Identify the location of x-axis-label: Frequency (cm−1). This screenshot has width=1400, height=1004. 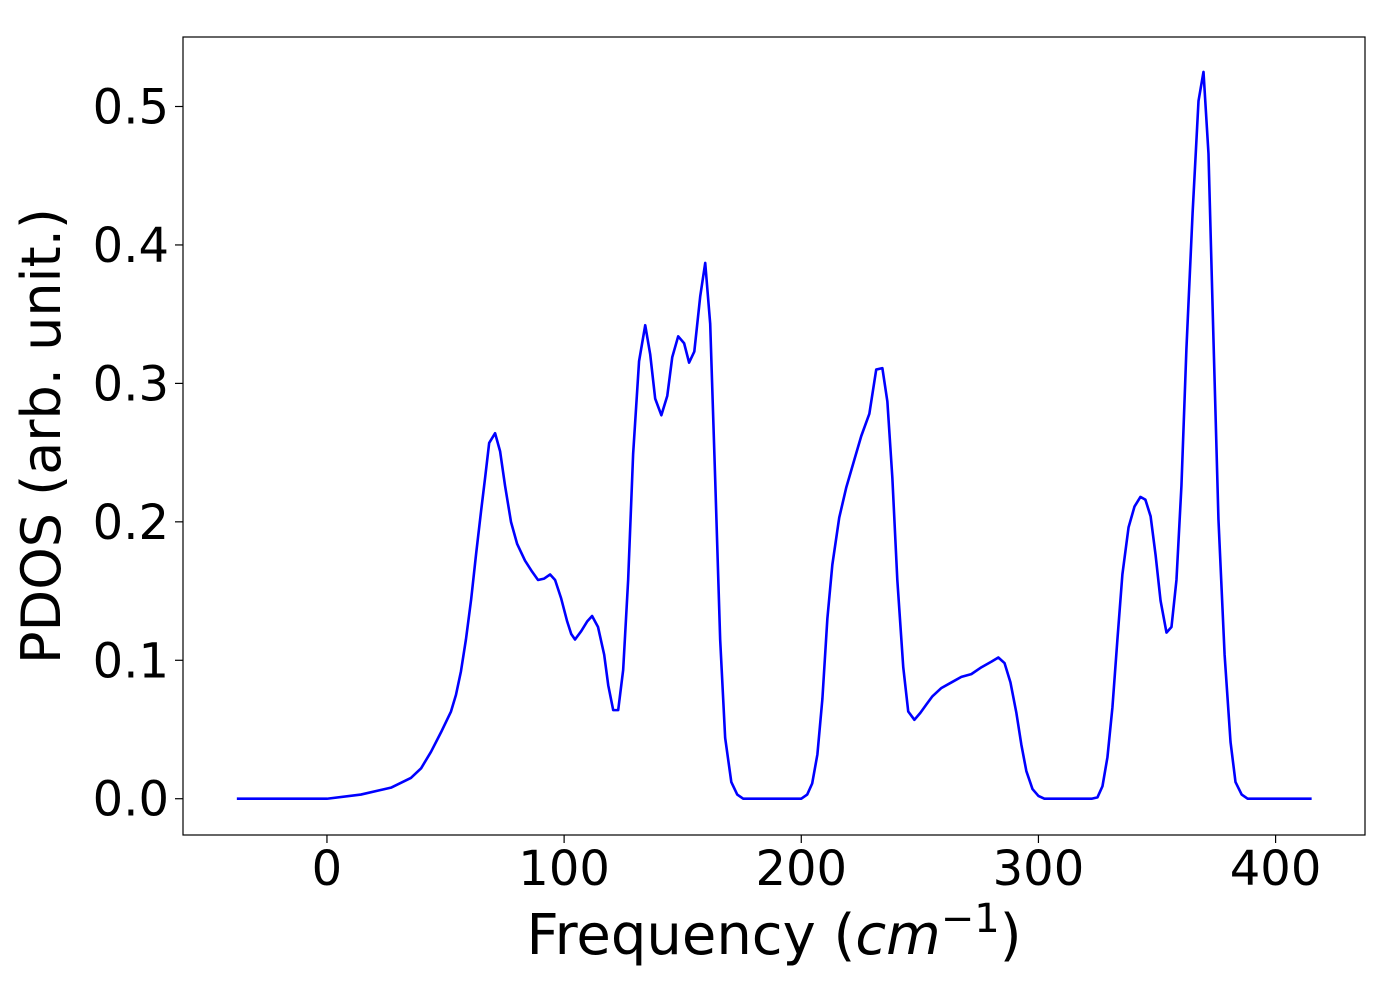
(773, 932).